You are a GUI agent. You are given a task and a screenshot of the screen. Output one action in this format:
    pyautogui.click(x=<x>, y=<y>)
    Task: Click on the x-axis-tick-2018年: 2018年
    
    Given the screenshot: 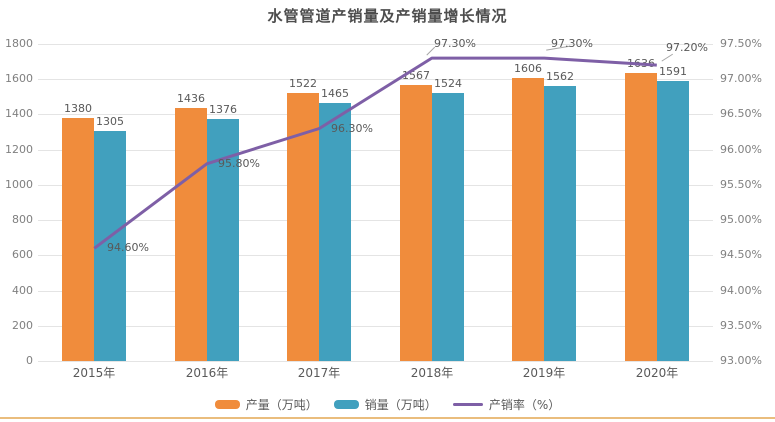 What is the action you would take?
    pyautogui.click(x=432, y=373)
    